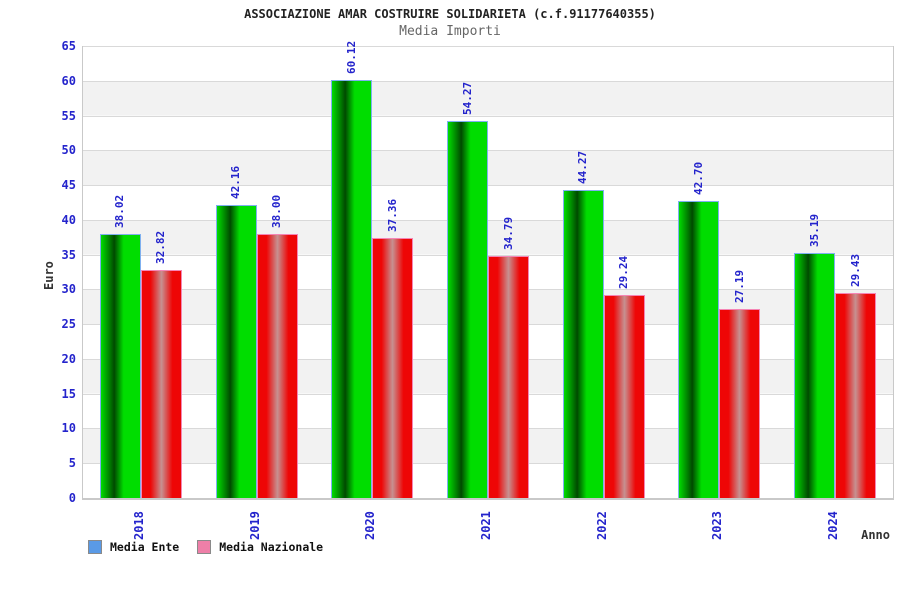 The height and width of the screenshot is (600, 900). Describe the element at coordinates (68, 150) in the screenshot. I see `y-tick-50: 50` at that location.